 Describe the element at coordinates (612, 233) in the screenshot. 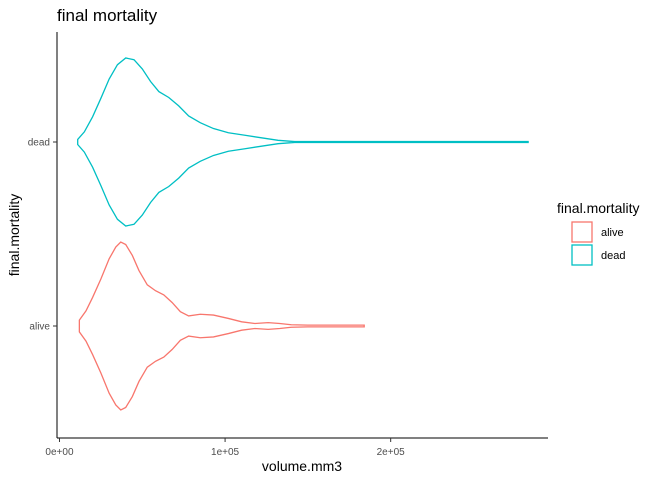

I see `legend-label-alive: alive` at that location.